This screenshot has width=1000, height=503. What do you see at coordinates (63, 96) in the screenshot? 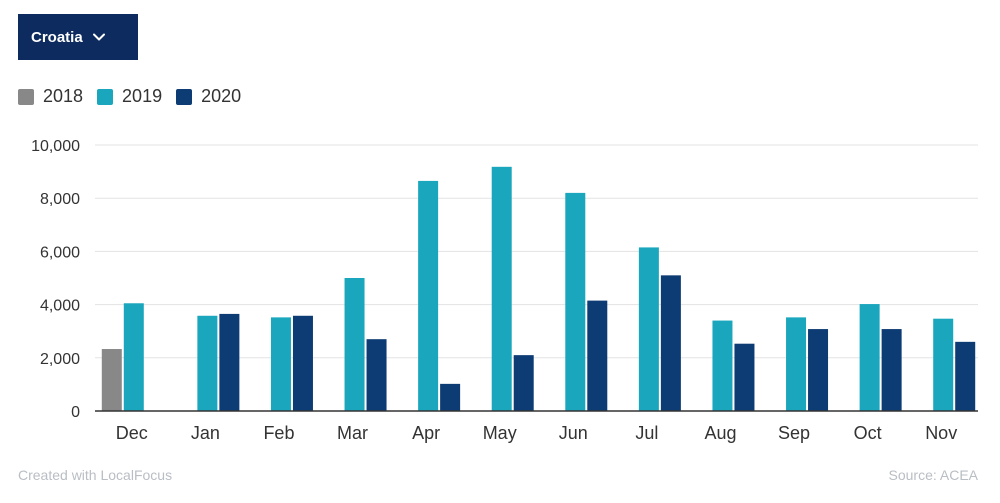
I see `legend-label-2018: 2018` at bounding box center [63, 96].